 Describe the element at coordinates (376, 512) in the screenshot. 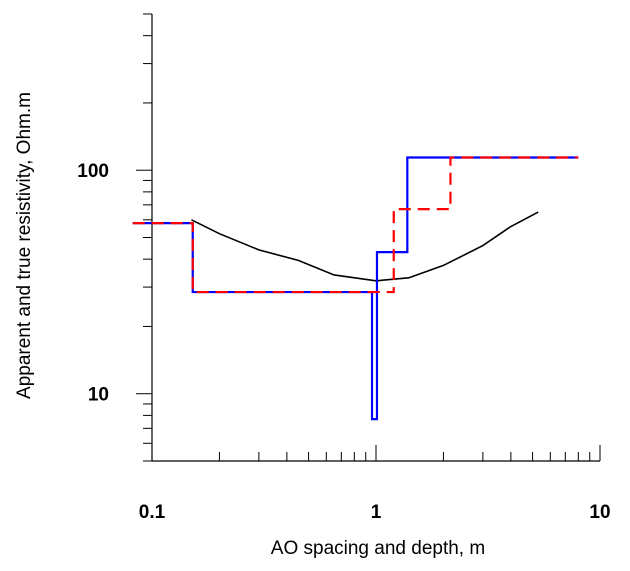

I see `x-tick-label: 1` at that location.